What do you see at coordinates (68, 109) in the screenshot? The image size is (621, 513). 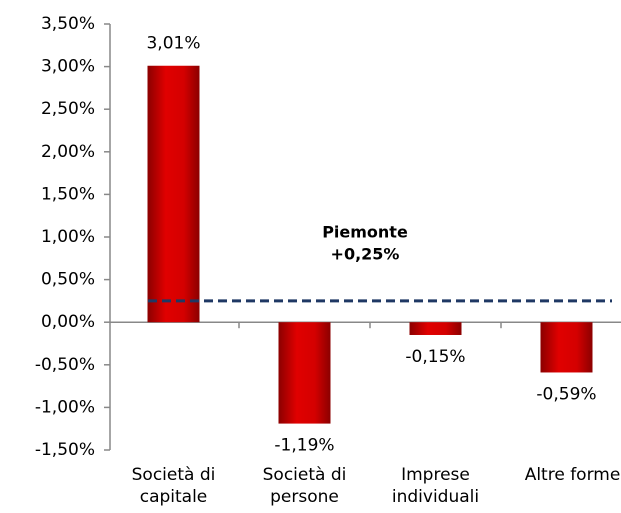 I see `y-tick-label: 2,50%` at bounding box center [68, 109].